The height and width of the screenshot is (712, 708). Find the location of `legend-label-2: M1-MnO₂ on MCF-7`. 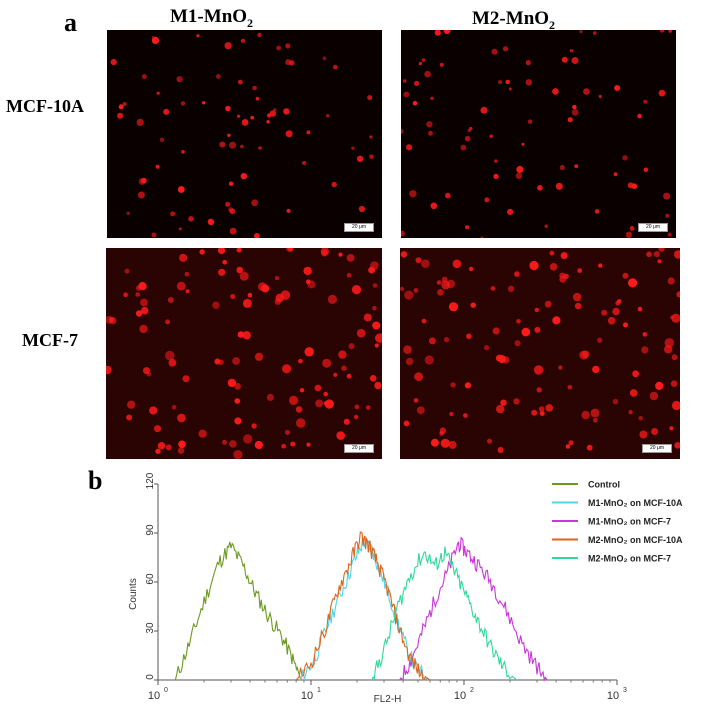

legend-label-2: M1-MnO₂ on MCF-7 is located at coordinates (629, 522).